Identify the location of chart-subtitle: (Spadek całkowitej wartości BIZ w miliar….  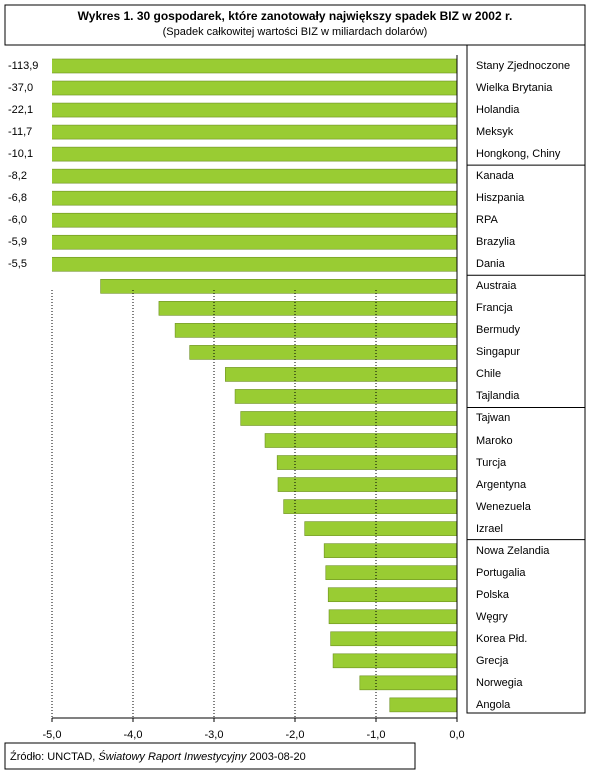
(295, 32).